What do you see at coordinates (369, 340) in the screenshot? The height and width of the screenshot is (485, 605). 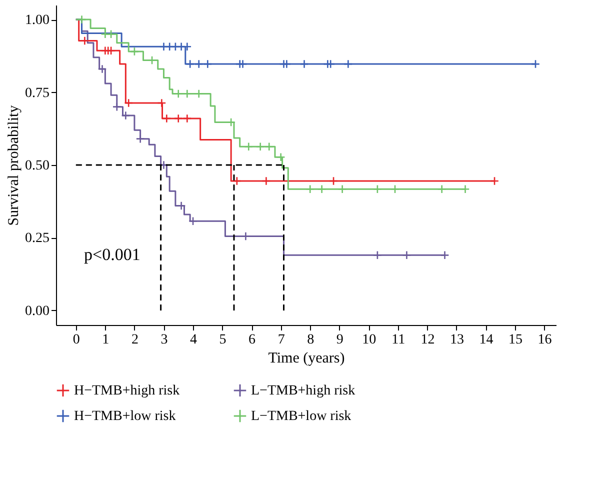 I see `x-tick-label: 10` at bounding box center [369, 340].